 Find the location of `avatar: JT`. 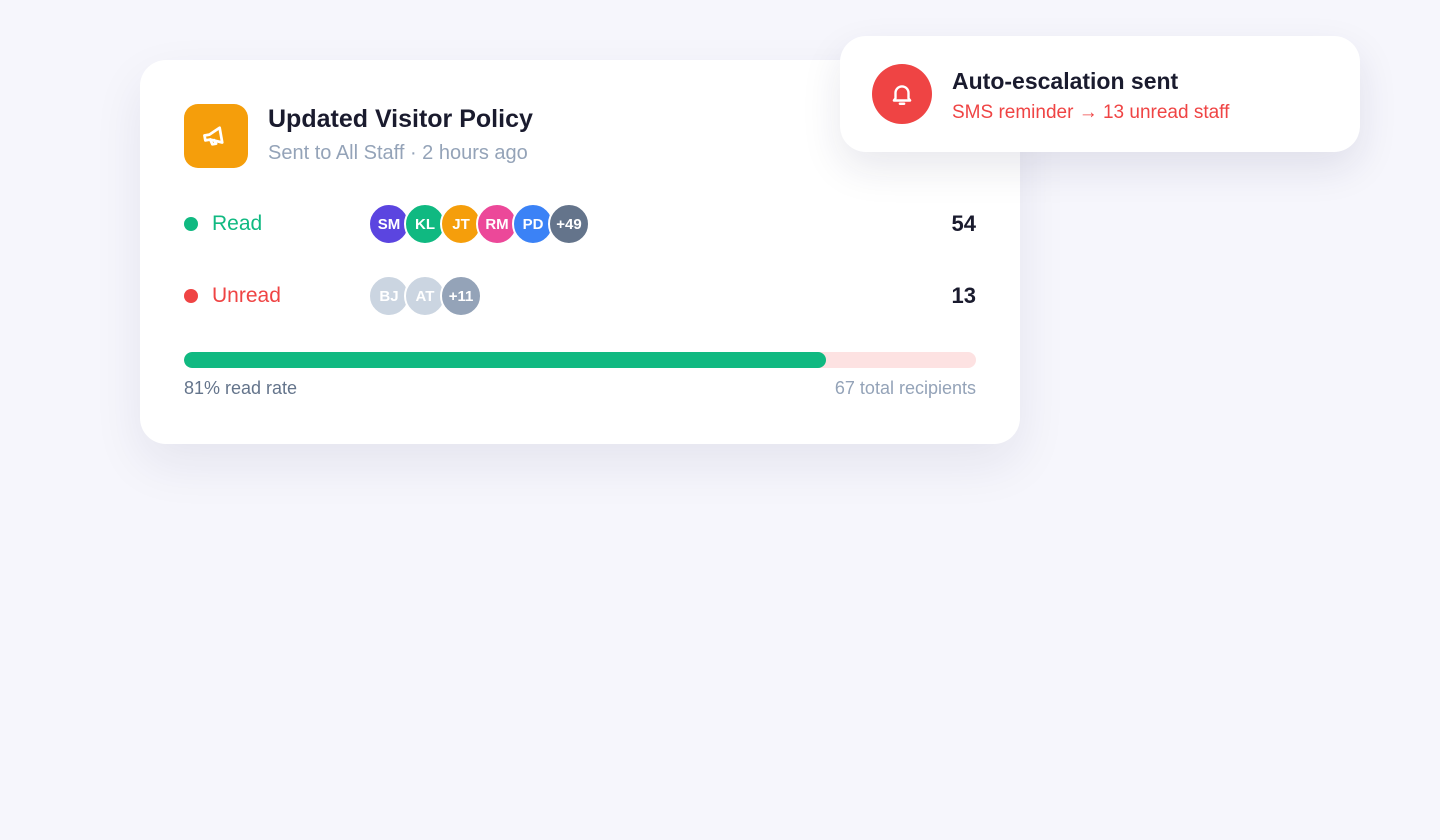

avatar: JT is located at coordinates (461, 224).